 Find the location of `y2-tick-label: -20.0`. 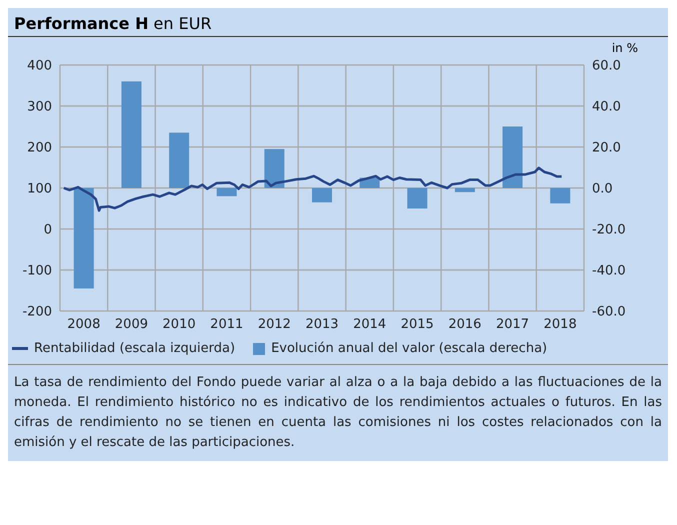

y2-tick-label: -20.0 is located at coordinates (609, 230).